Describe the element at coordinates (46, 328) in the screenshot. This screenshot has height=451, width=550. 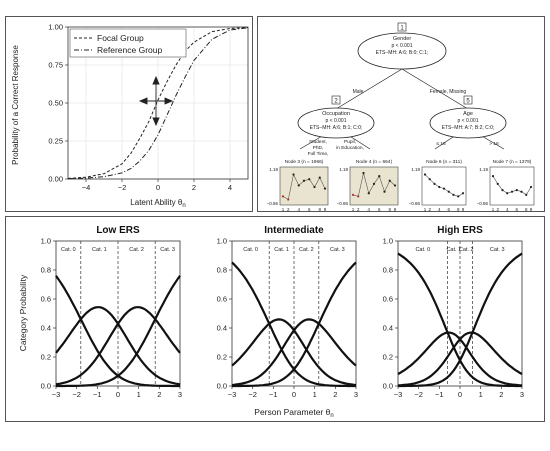
I see `ers-ytick-label: 0.4` at that location.